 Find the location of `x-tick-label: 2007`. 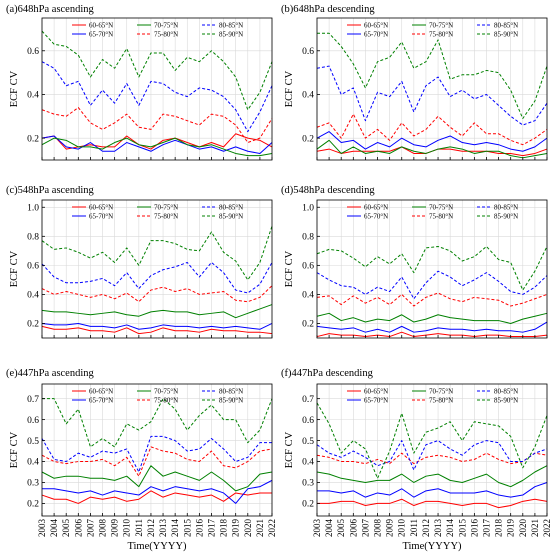

x-tick-label: 2007 is located at coordinates (365, 528).